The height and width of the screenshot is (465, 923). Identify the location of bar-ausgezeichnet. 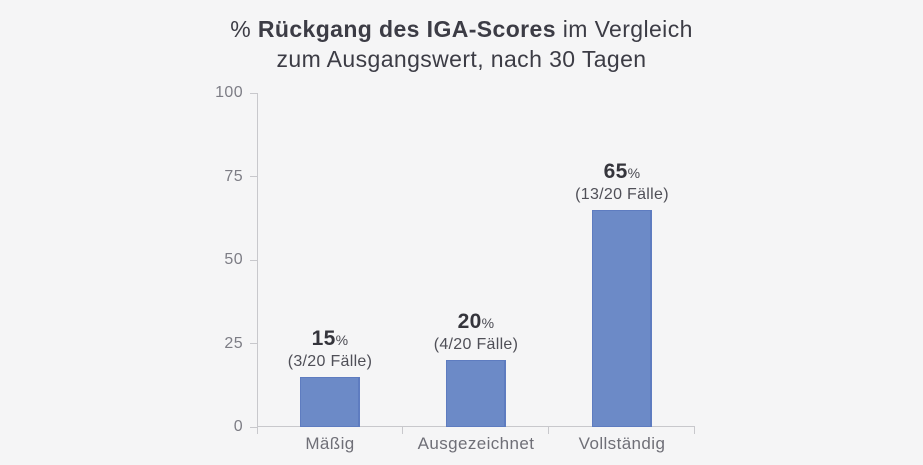
(476, 393).